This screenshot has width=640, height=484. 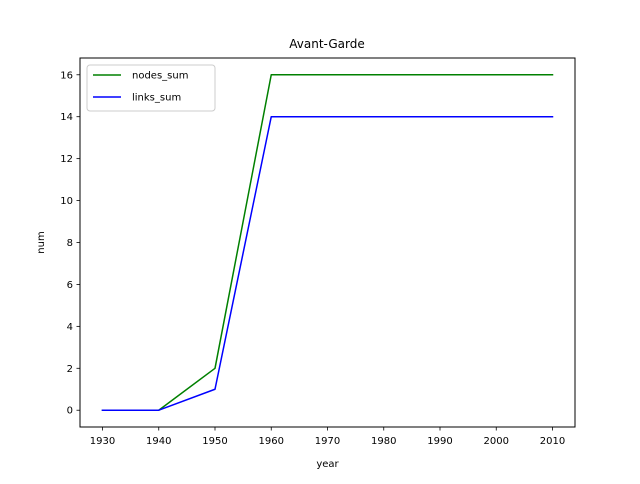 I want to click on y-tick-label: 14, so click(x=66, y=117).